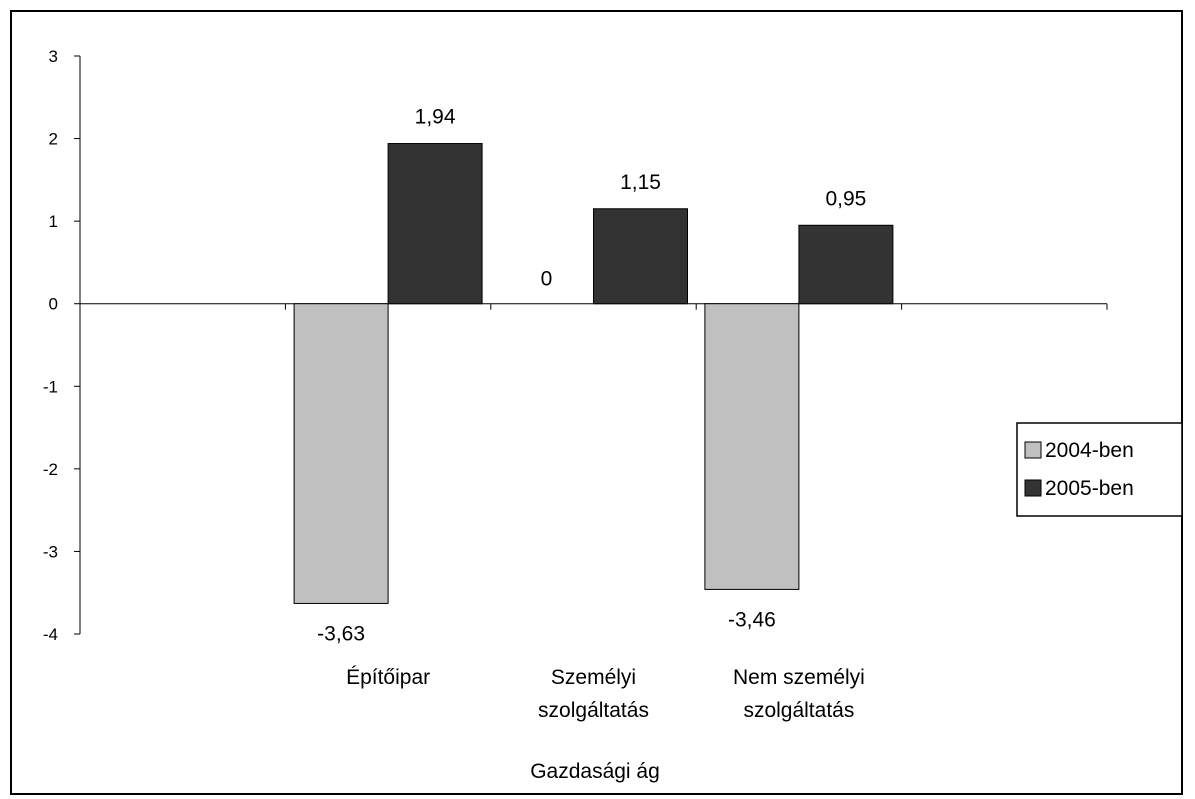 The width and height of the screenshot is (1195, 799). What do you see at coordinates (388, 677) in the screenshot?
I see `category-label: Építőipar` at bounding box center [388, 677].